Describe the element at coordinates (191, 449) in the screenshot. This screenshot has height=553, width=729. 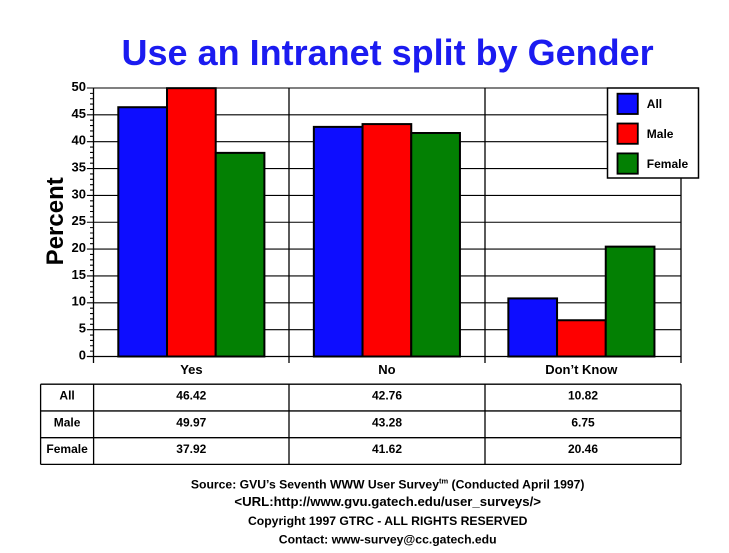
I see `svg-text: 37.92` at that location.